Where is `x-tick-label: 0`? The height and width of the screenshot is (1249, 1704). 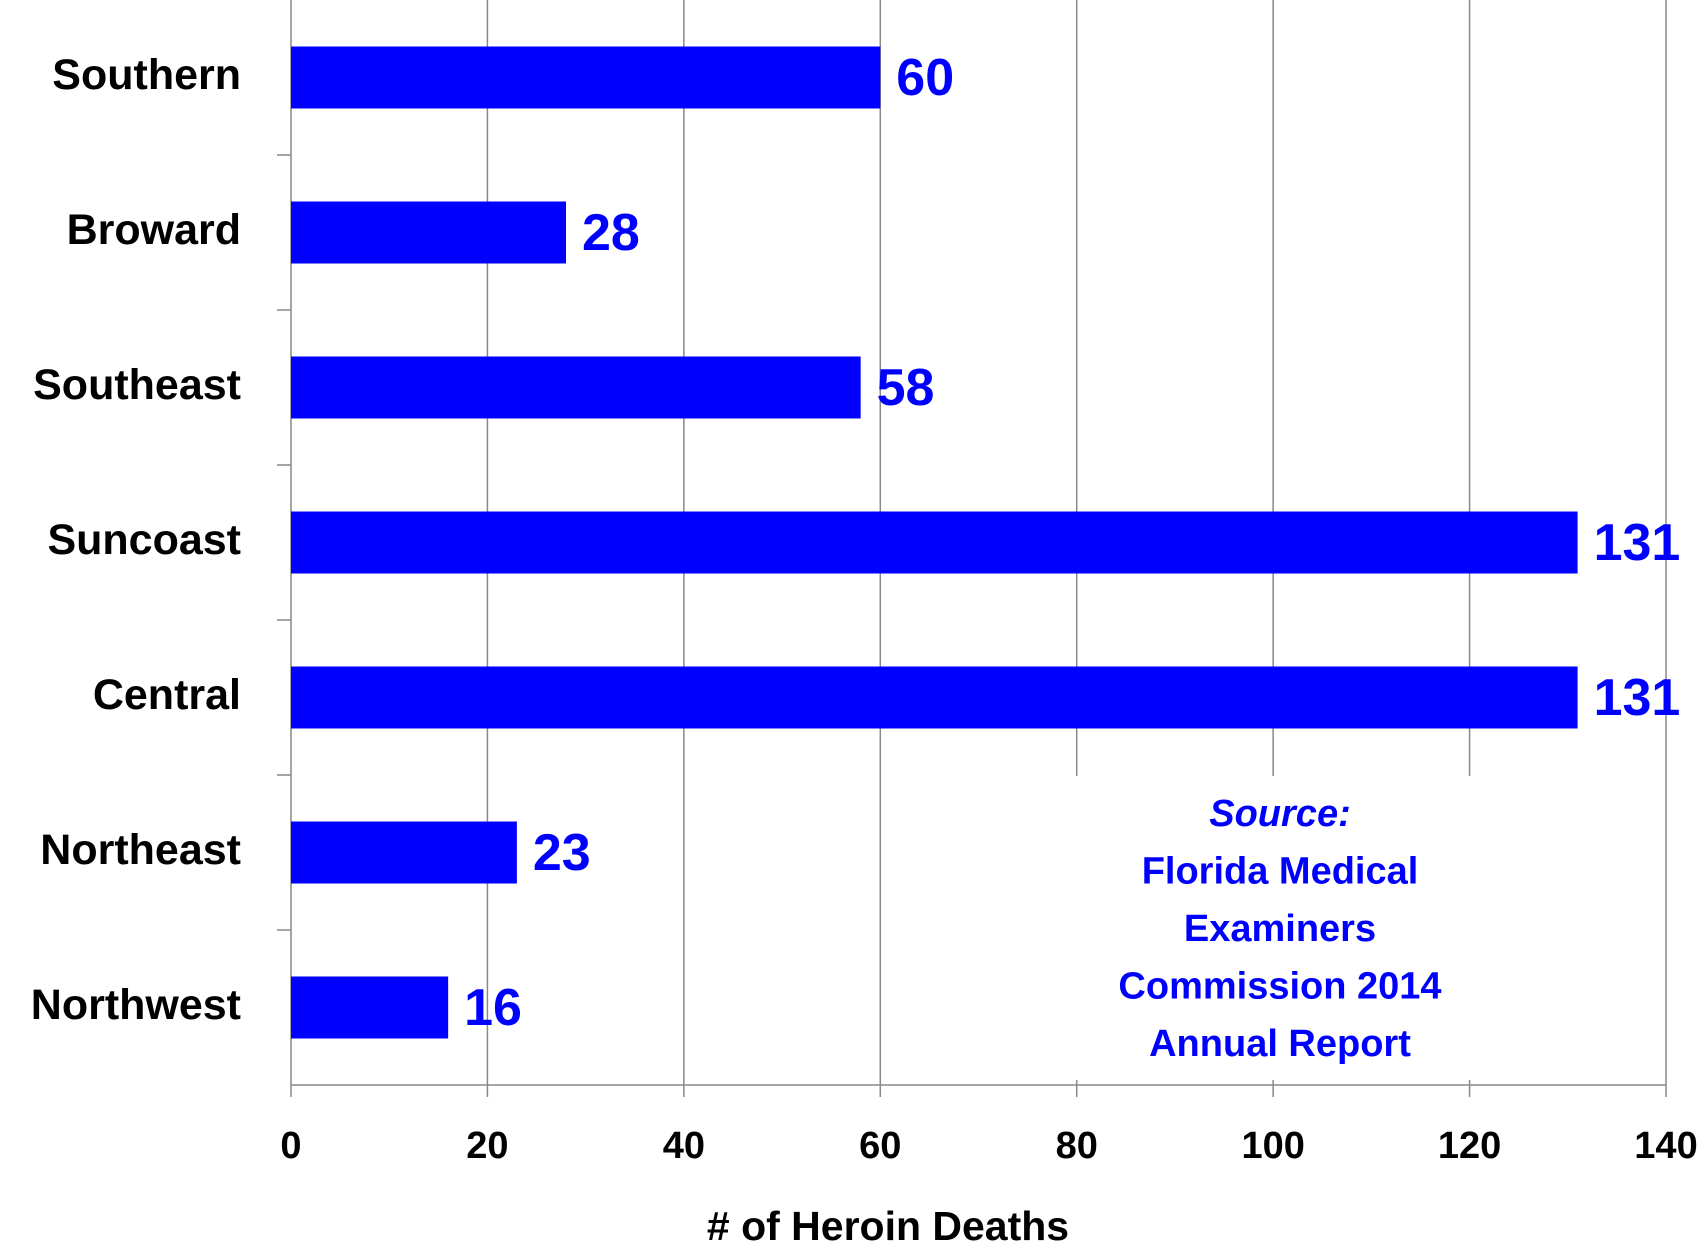 x-tick-label: 0 is located at coordinates (290, 1146).